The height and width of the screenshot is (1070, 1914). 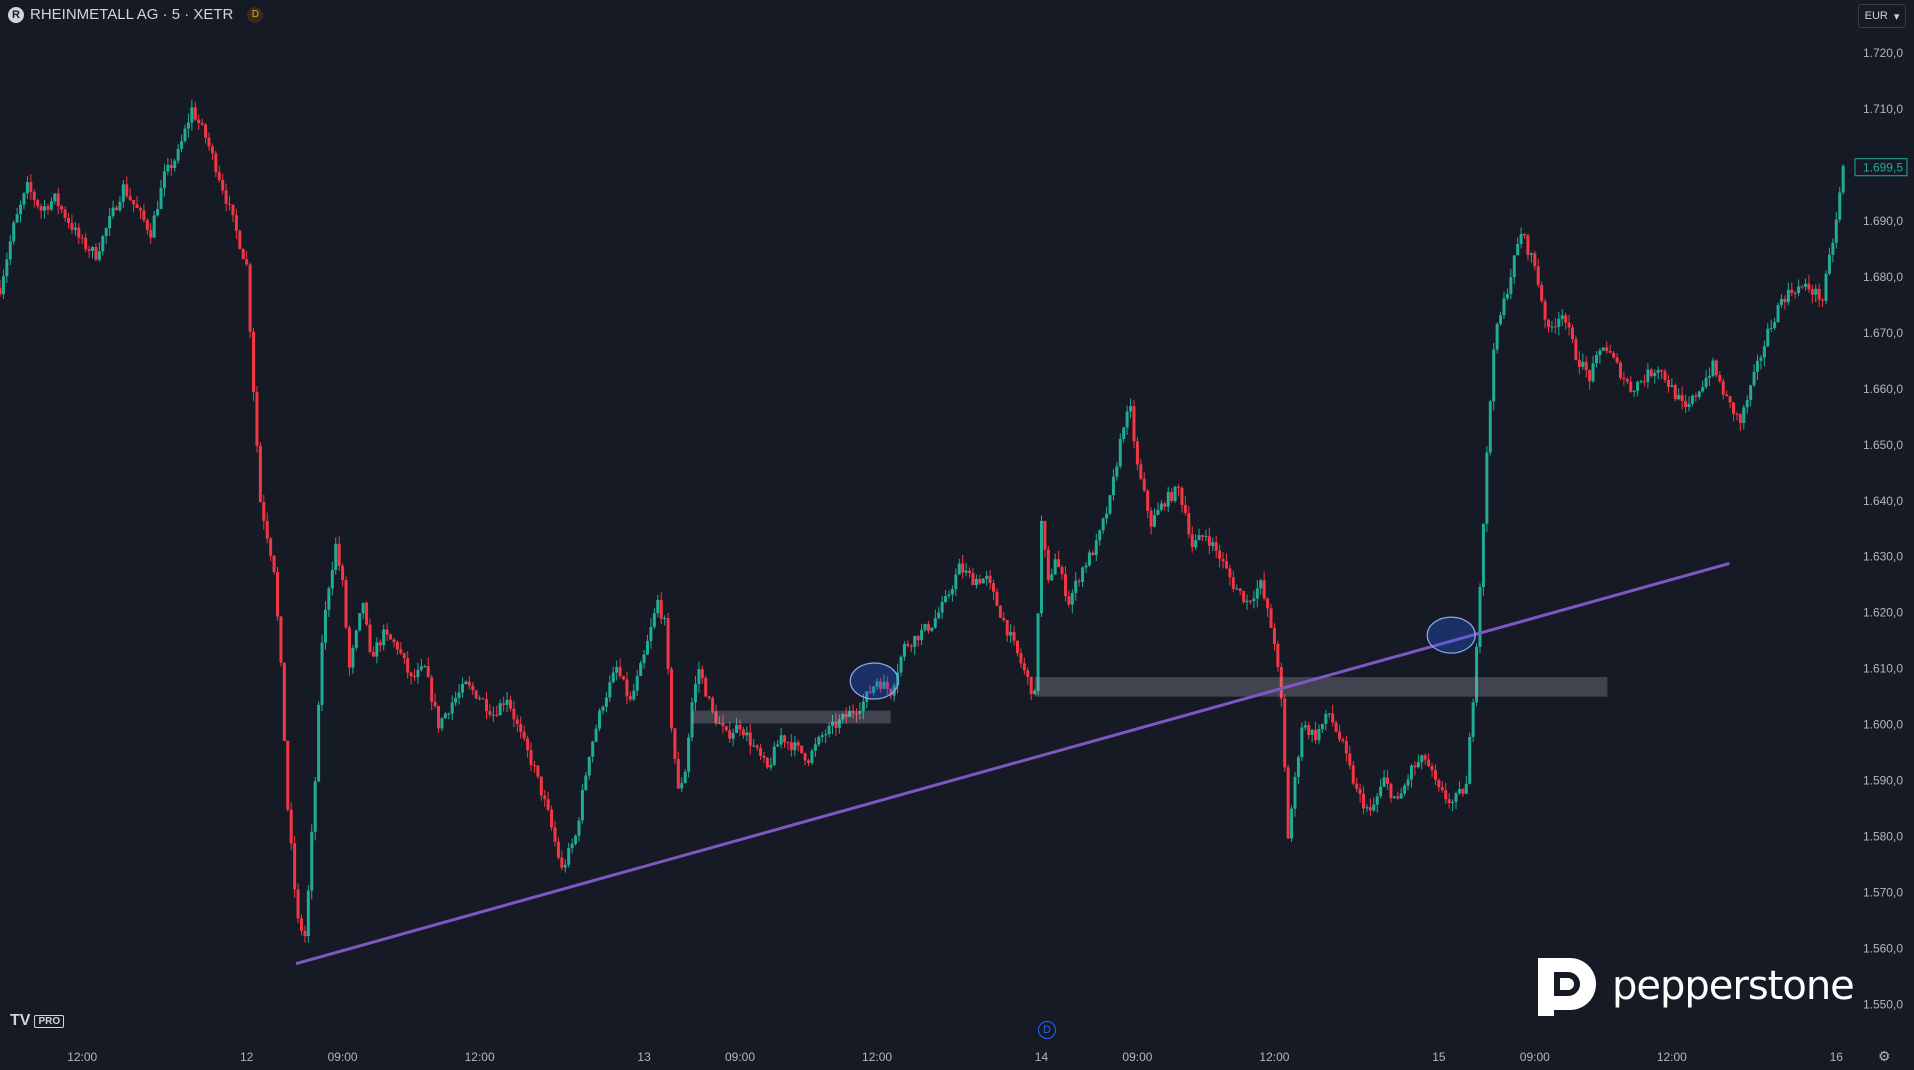 I want to click on symbol-legend: R RHEINMETALL AG · 5 · XETR D, so click(x=136, y=14).